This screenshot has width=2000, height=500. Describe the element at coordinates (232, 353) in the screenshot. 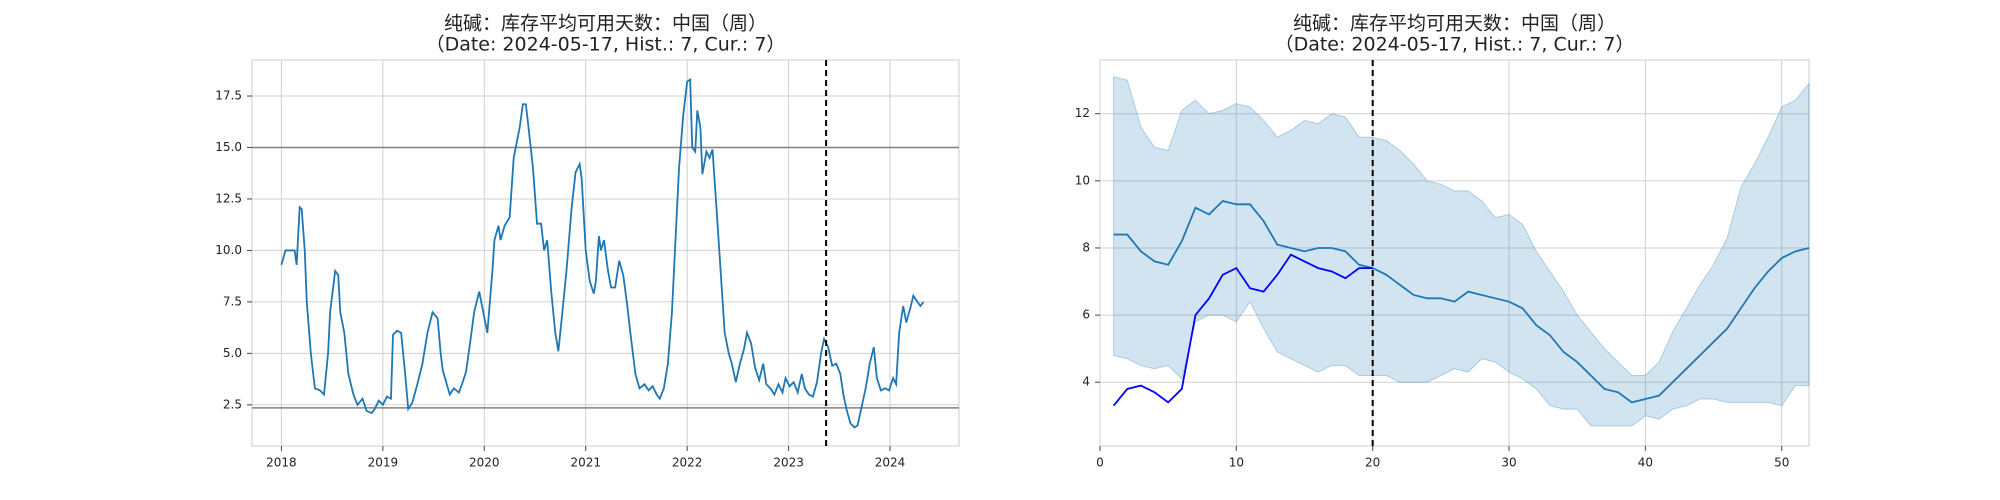

I see `y-tick-label: 5.0` at that location.